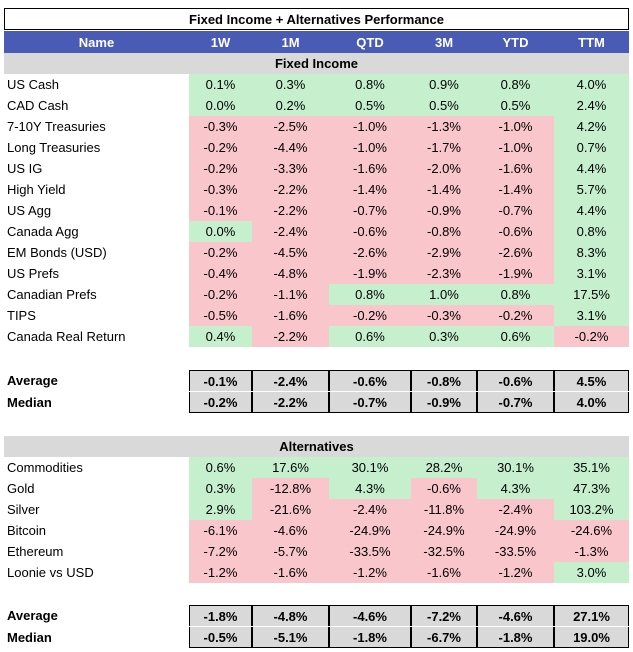 The image size is (633, 652). What do you see at coordinates (290, 147) in the screenshot?
I see `value-cell: -4.4%` at bounding box center [290, 147].